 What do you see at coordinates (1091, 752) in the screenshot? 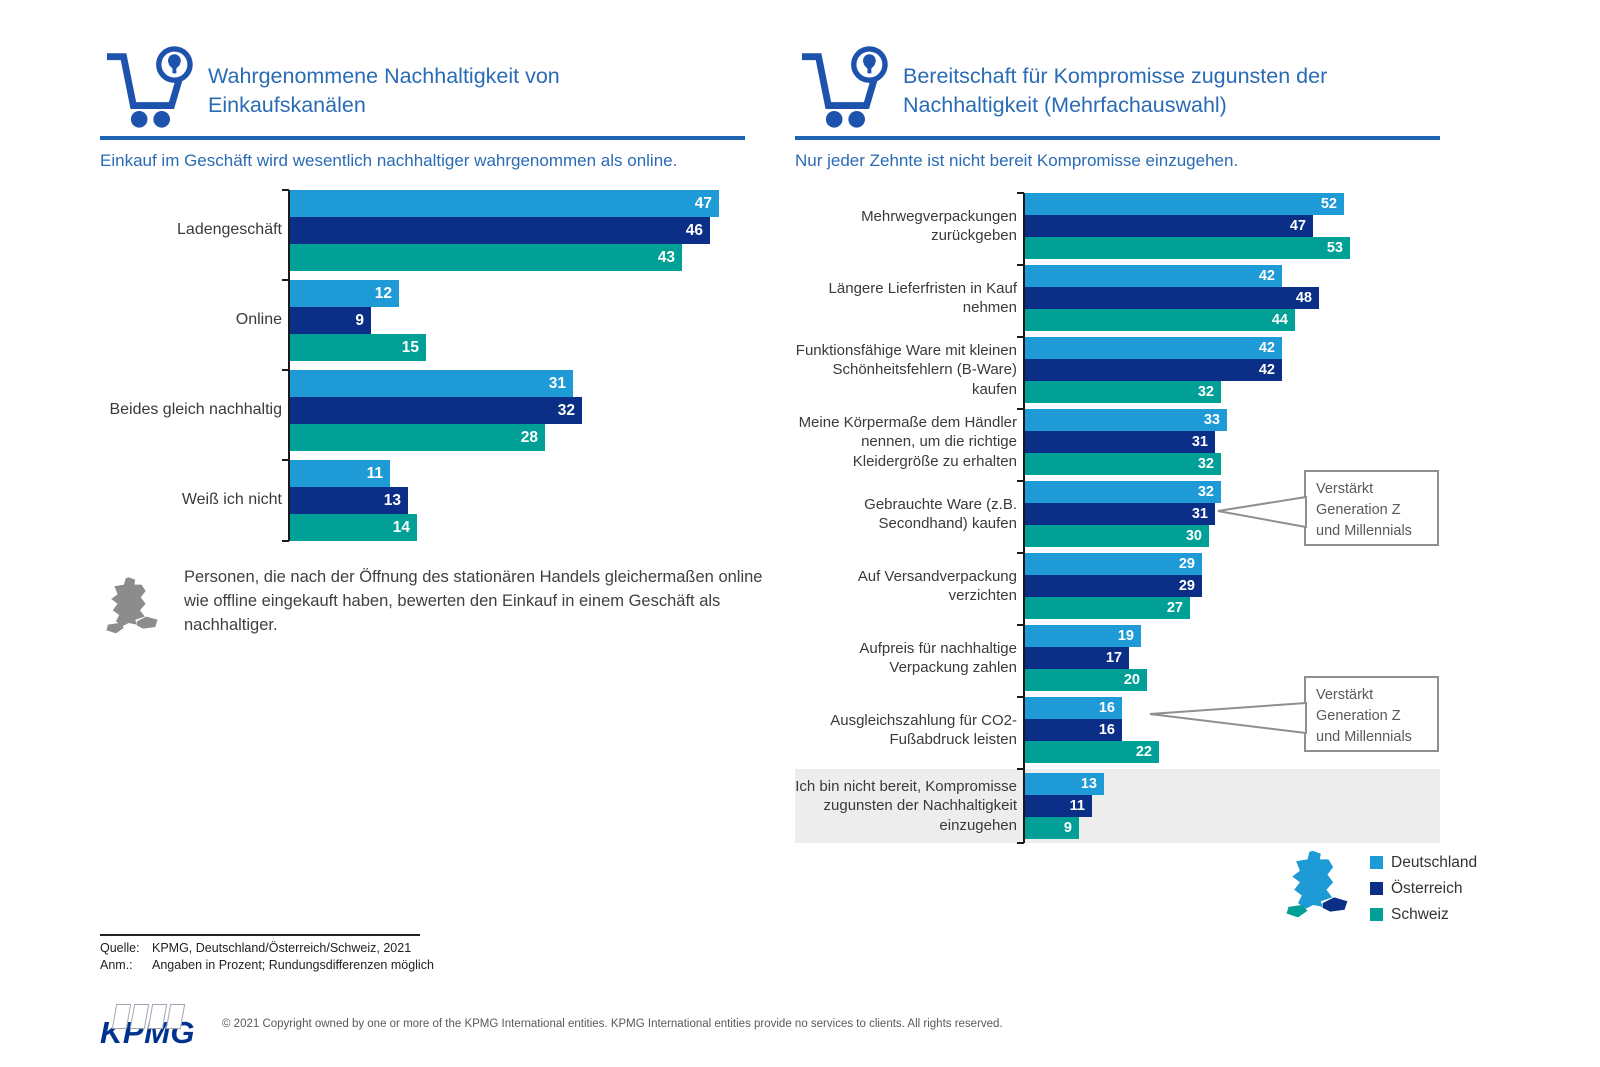
I see `bar-schweiz: 22` at bounding box center [1091, 752].